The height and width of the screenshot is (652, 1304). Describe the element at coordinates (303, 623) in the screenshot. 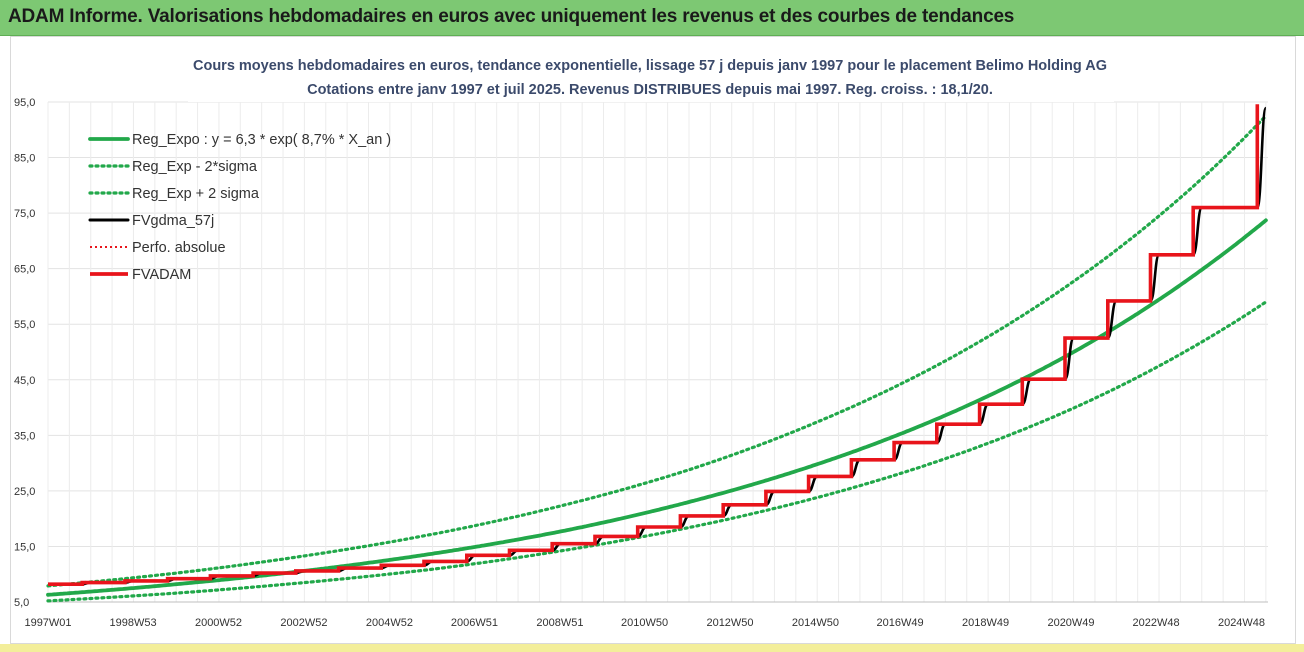

I see `x-tick-label: 2002W52` at that location.